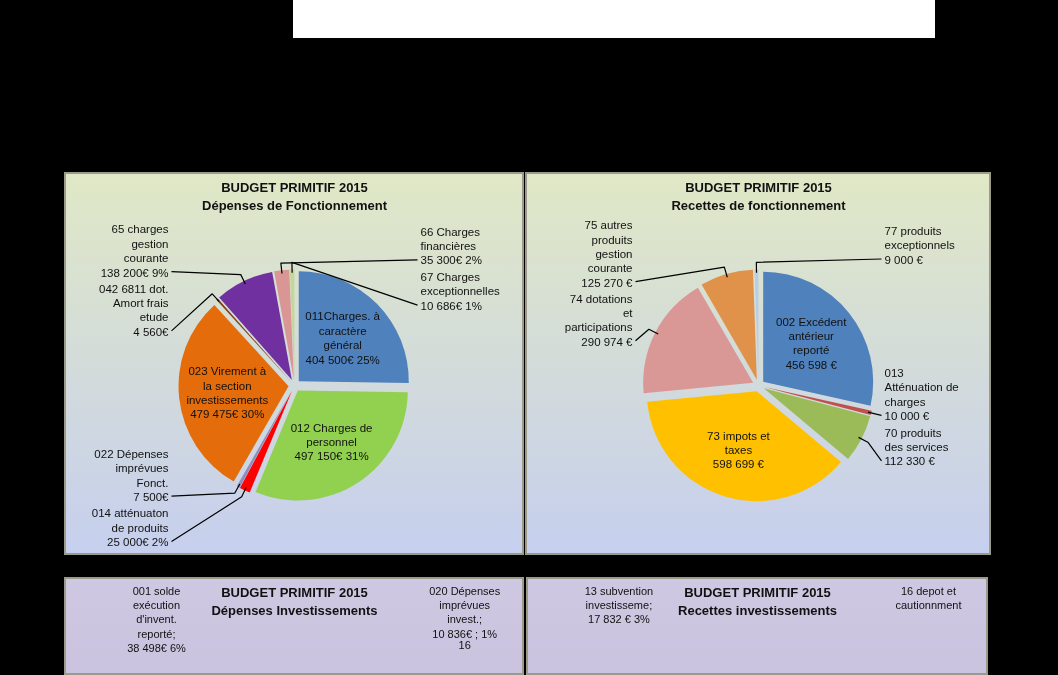  I want to click on data-label: 35 300€ 2%, so click(451, 260).